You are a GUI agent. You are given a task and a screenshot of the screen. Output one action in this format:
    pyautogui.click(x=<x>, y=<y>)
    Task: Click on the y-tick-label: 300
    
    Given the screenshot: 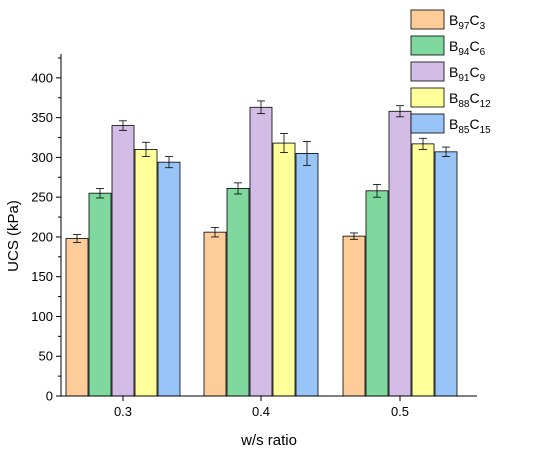 What is the action you would take?
    pyautogui.click(x=42, y=157)
    